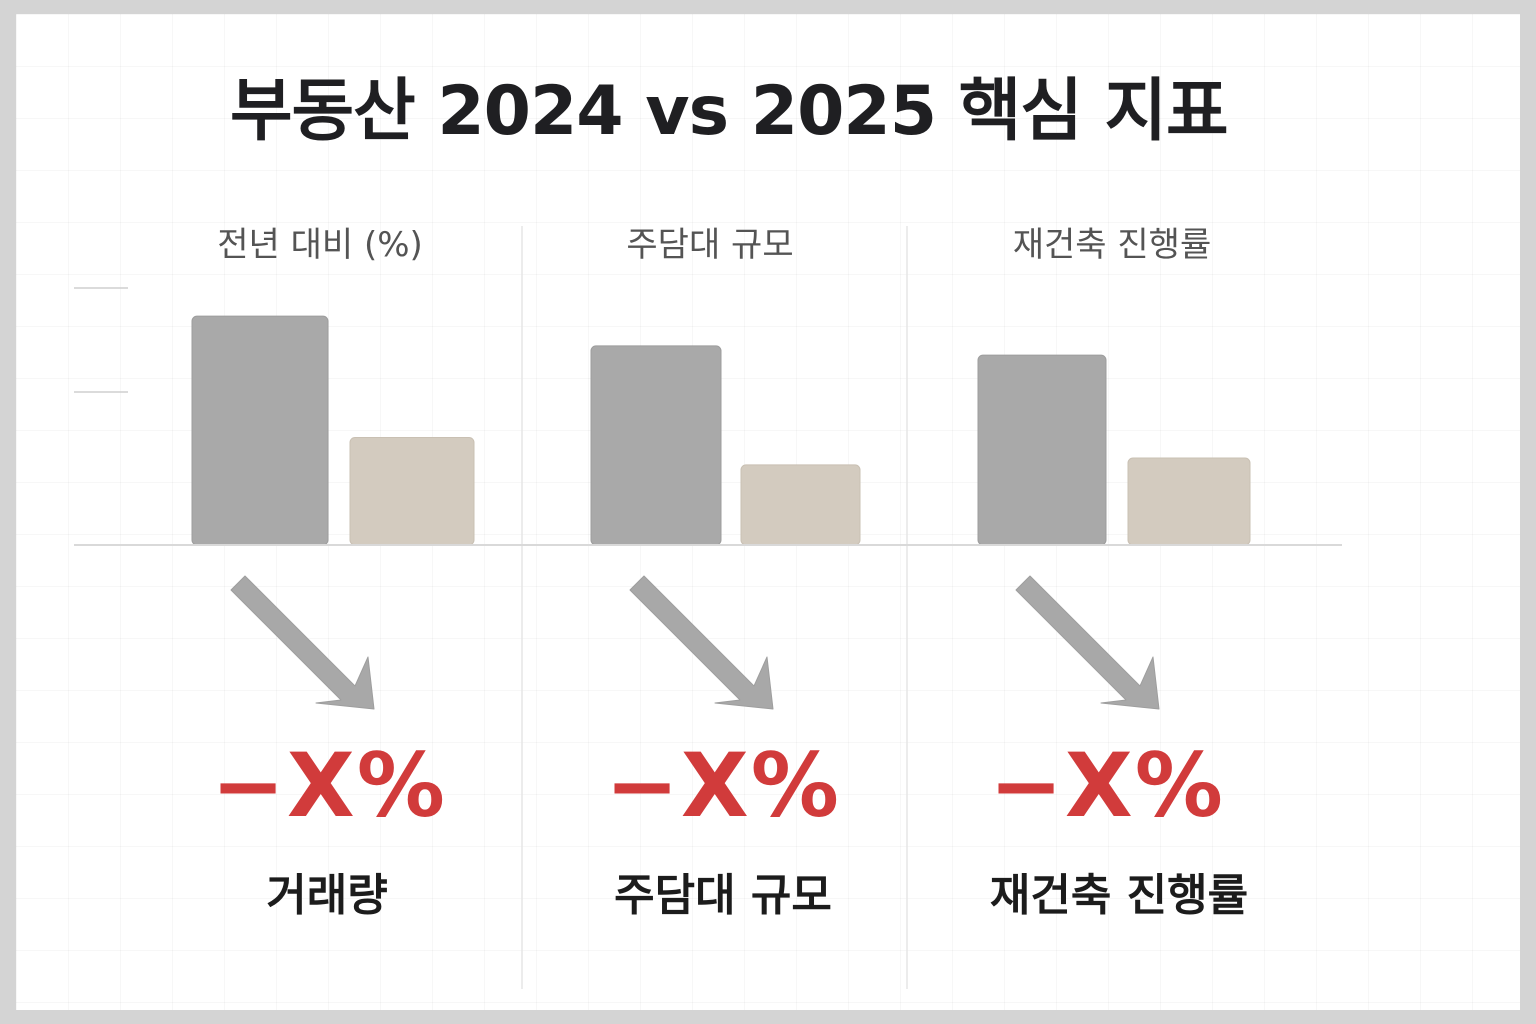 The height and width of the screenshot is (1024, 1536). Describe the element at coordinates (710, 245) in the screenshot. I see `panel-title-2: 주담대 규모` at that location.